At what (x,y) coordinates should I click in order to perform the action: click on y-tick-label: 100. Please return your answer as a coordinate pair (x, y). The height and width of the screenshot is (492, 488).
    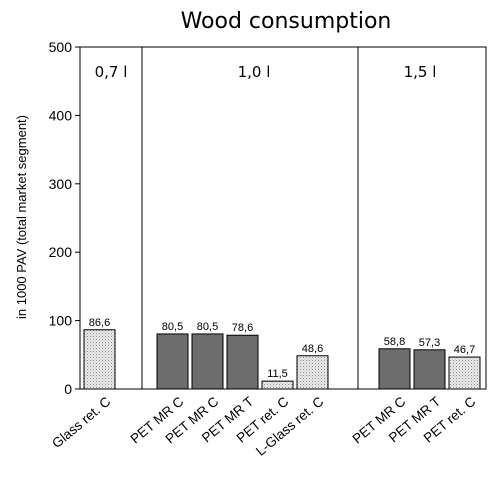
    Looking at the image, I should click on (61, 321).